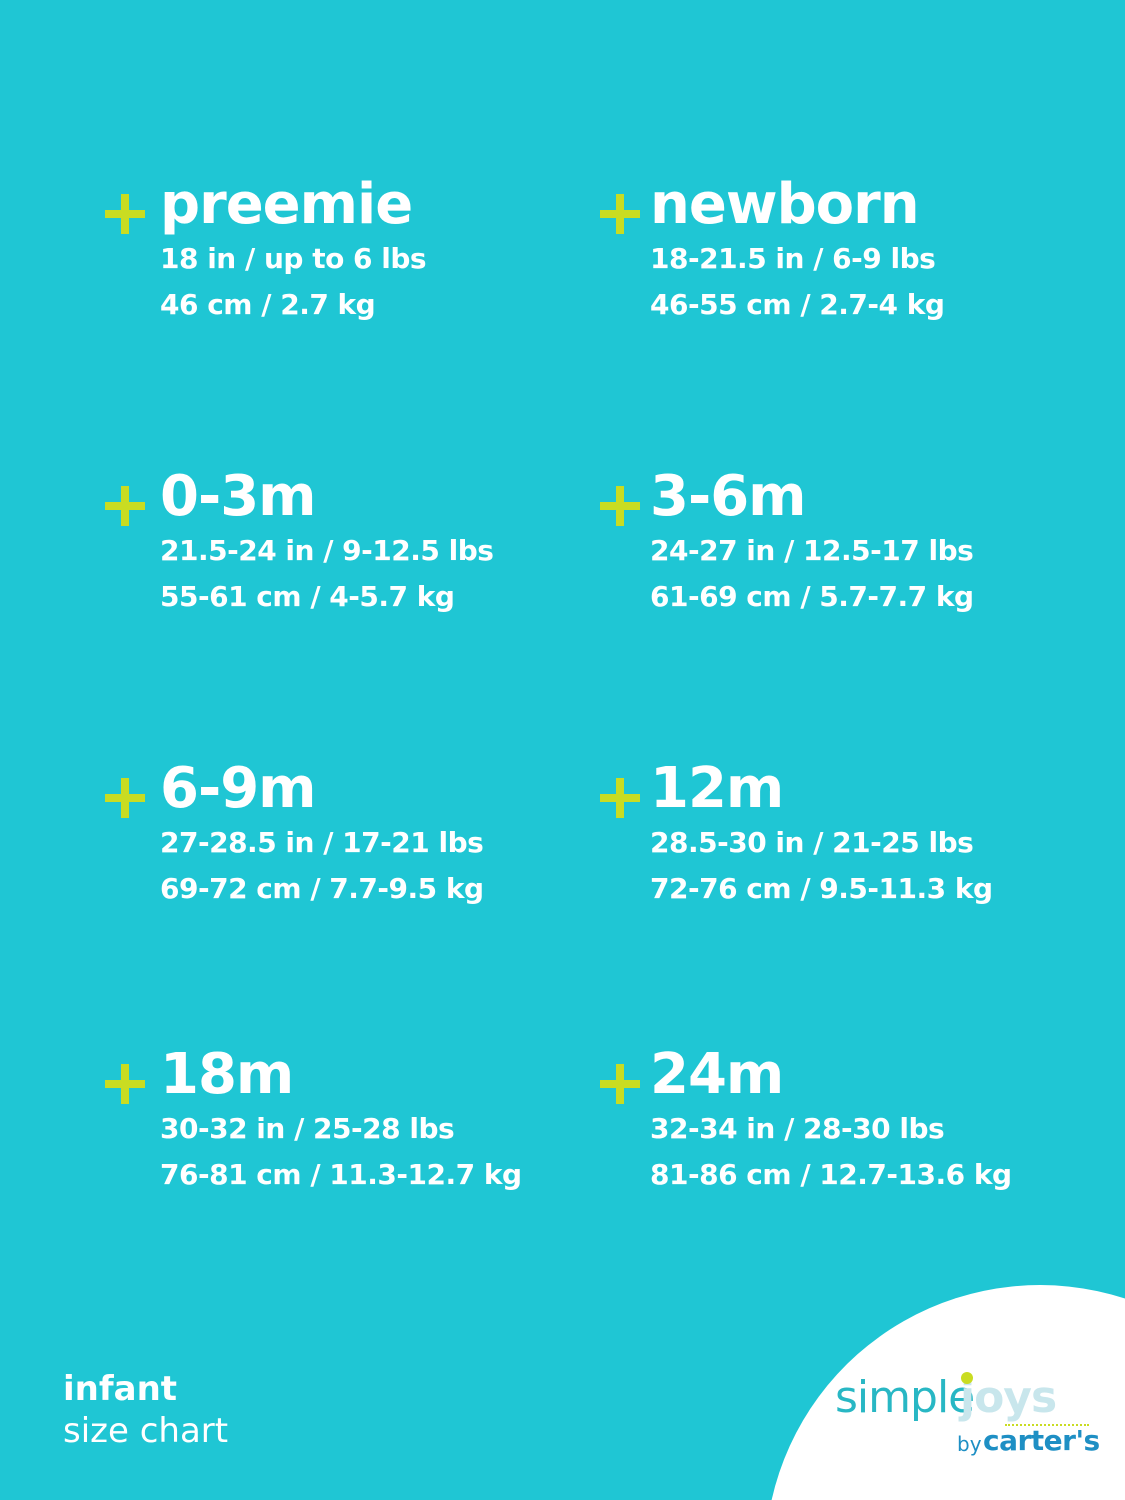 The height and width of the screenshot is (1500, 1125). Describe the element at coordinates (327, 550) in the screenshot. I see `size-imperial: 21.5-24 in / 9-12.5 lbs` at that location.